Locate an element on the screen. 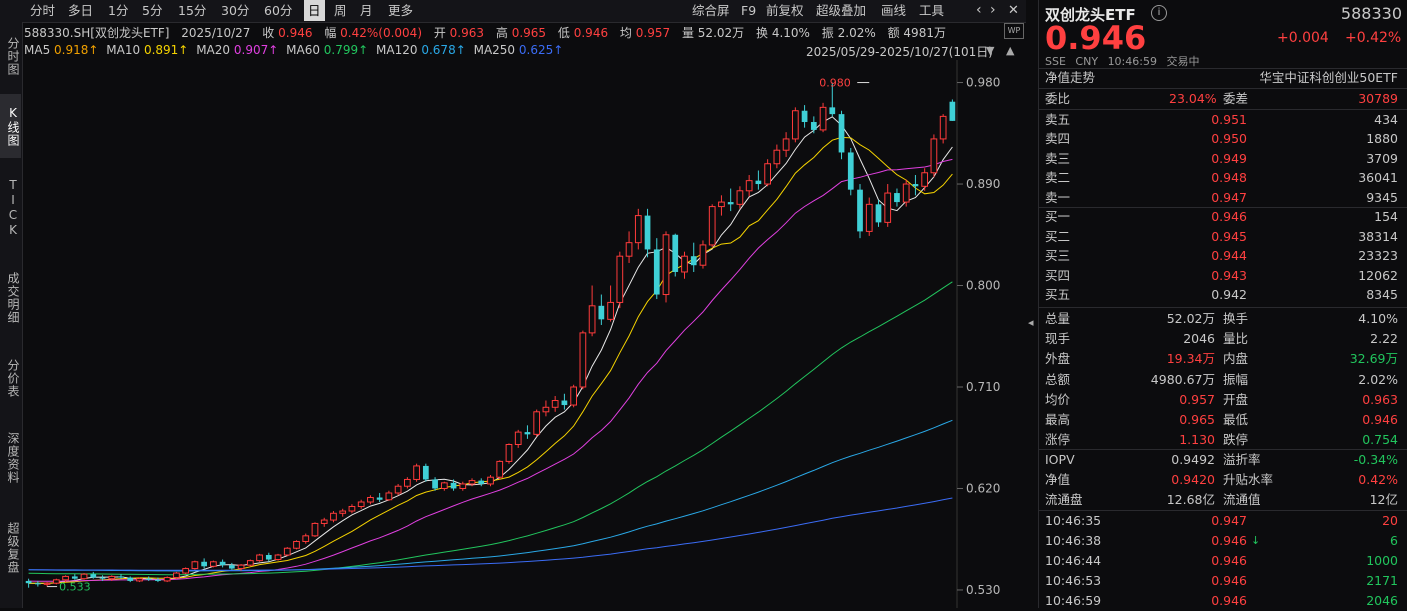 The image size is (1407, 611). chevron-left-icon: ‹ is located at coordinates (979, 10).